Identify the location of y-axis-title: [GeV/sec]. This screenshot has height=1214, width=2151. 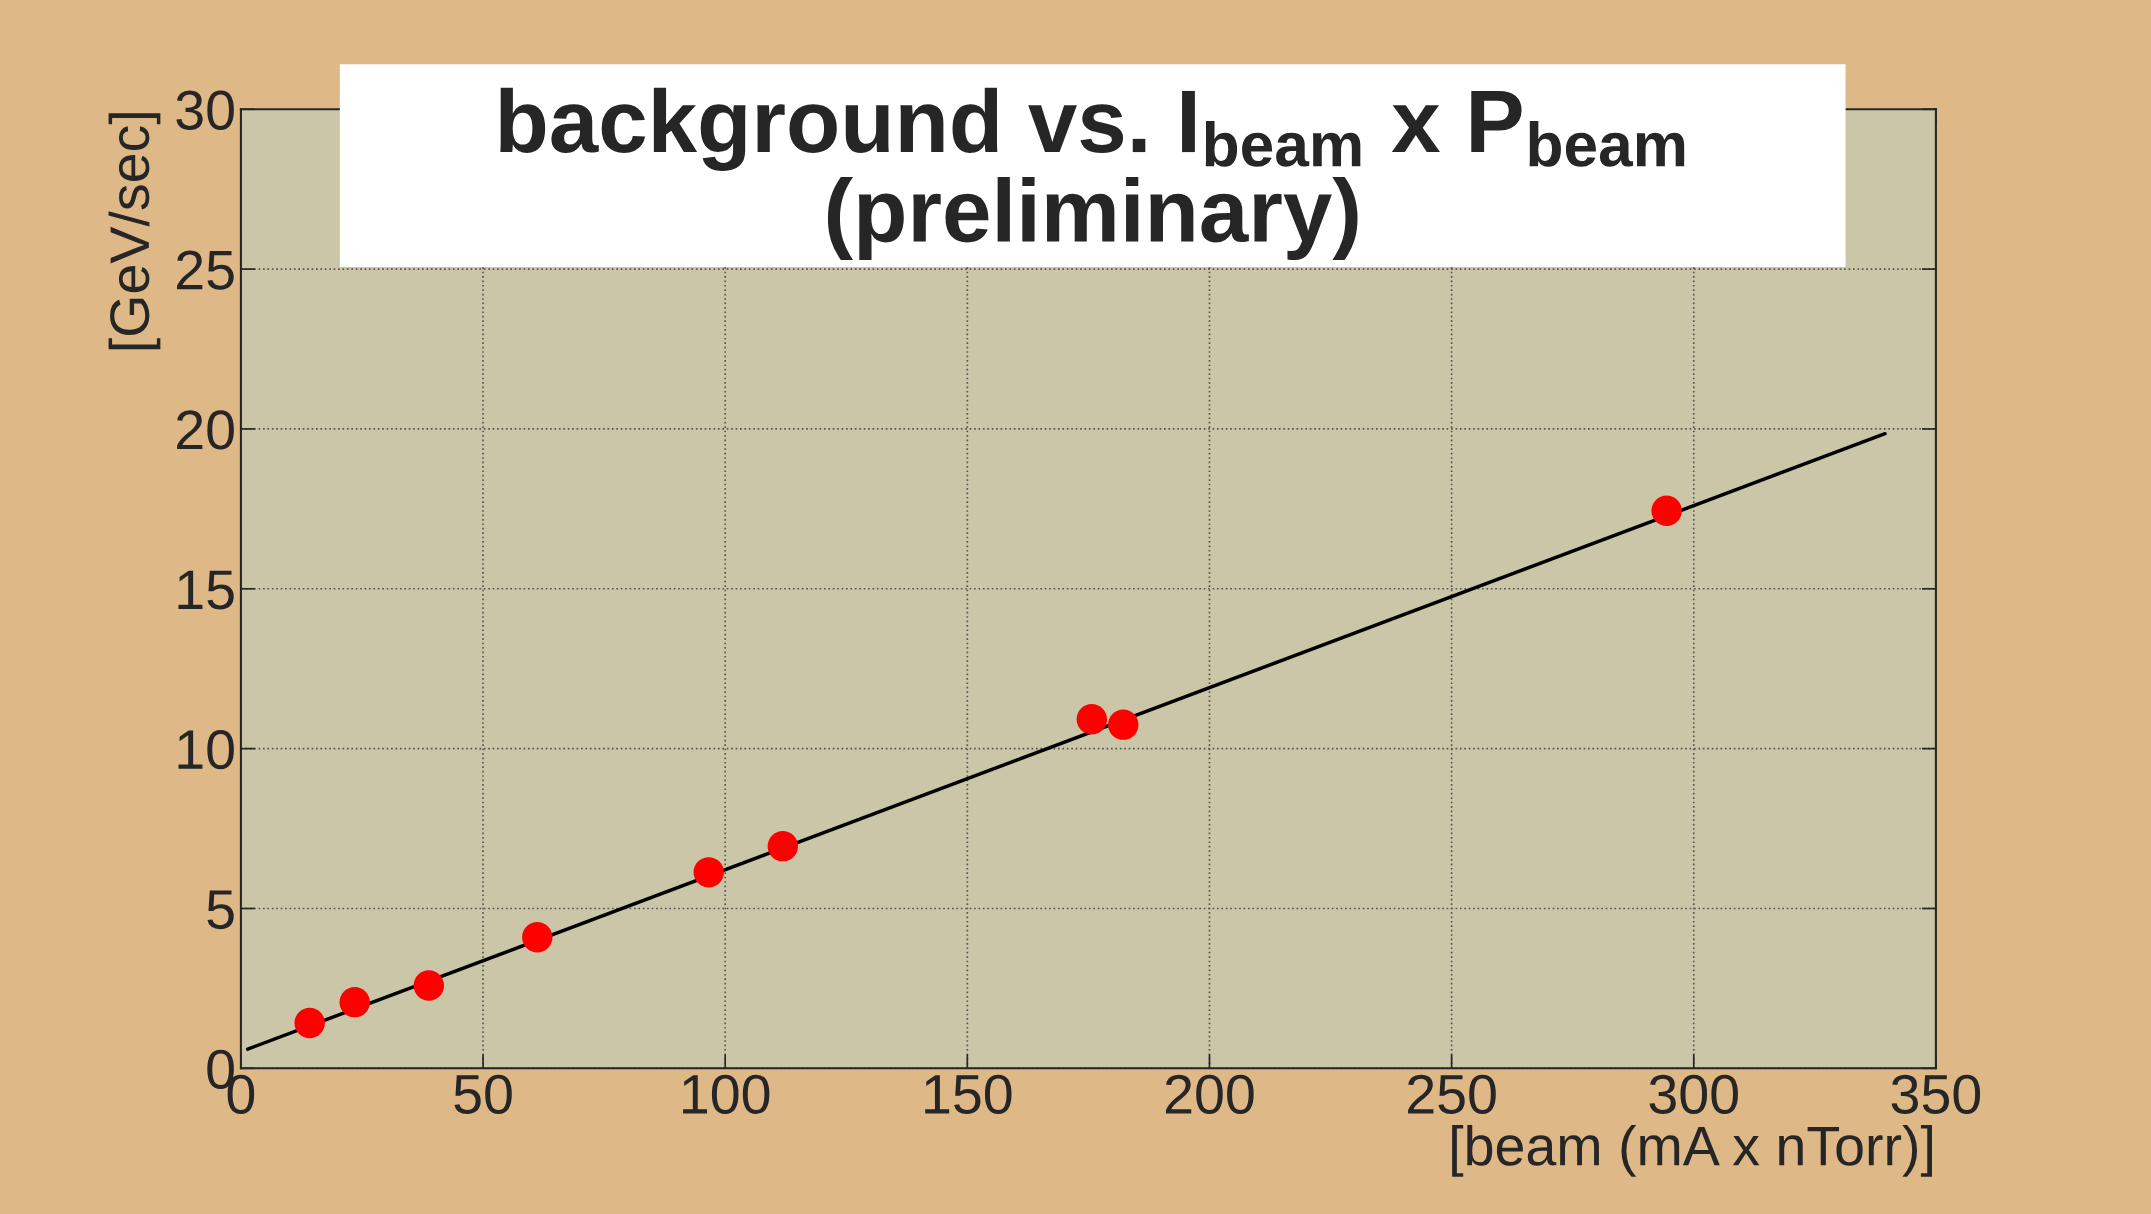
(134, 231).